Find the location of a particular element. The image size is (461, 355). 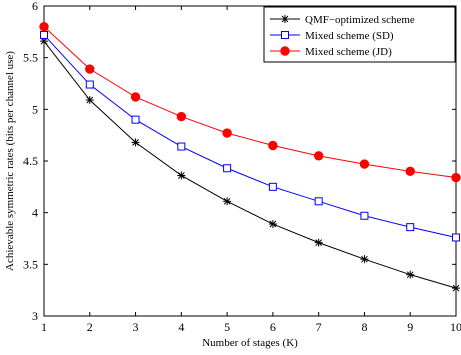

x-tick-label: 10 is located at coordinates (455, 327).